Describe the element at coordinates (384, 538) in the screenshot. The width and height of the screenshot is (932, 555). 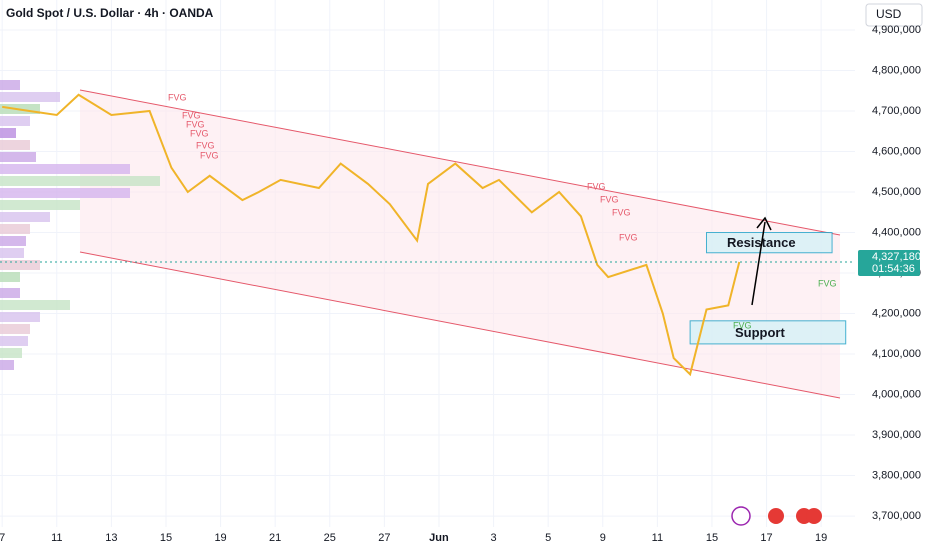
I see `x-tick-label: 27` at that location.